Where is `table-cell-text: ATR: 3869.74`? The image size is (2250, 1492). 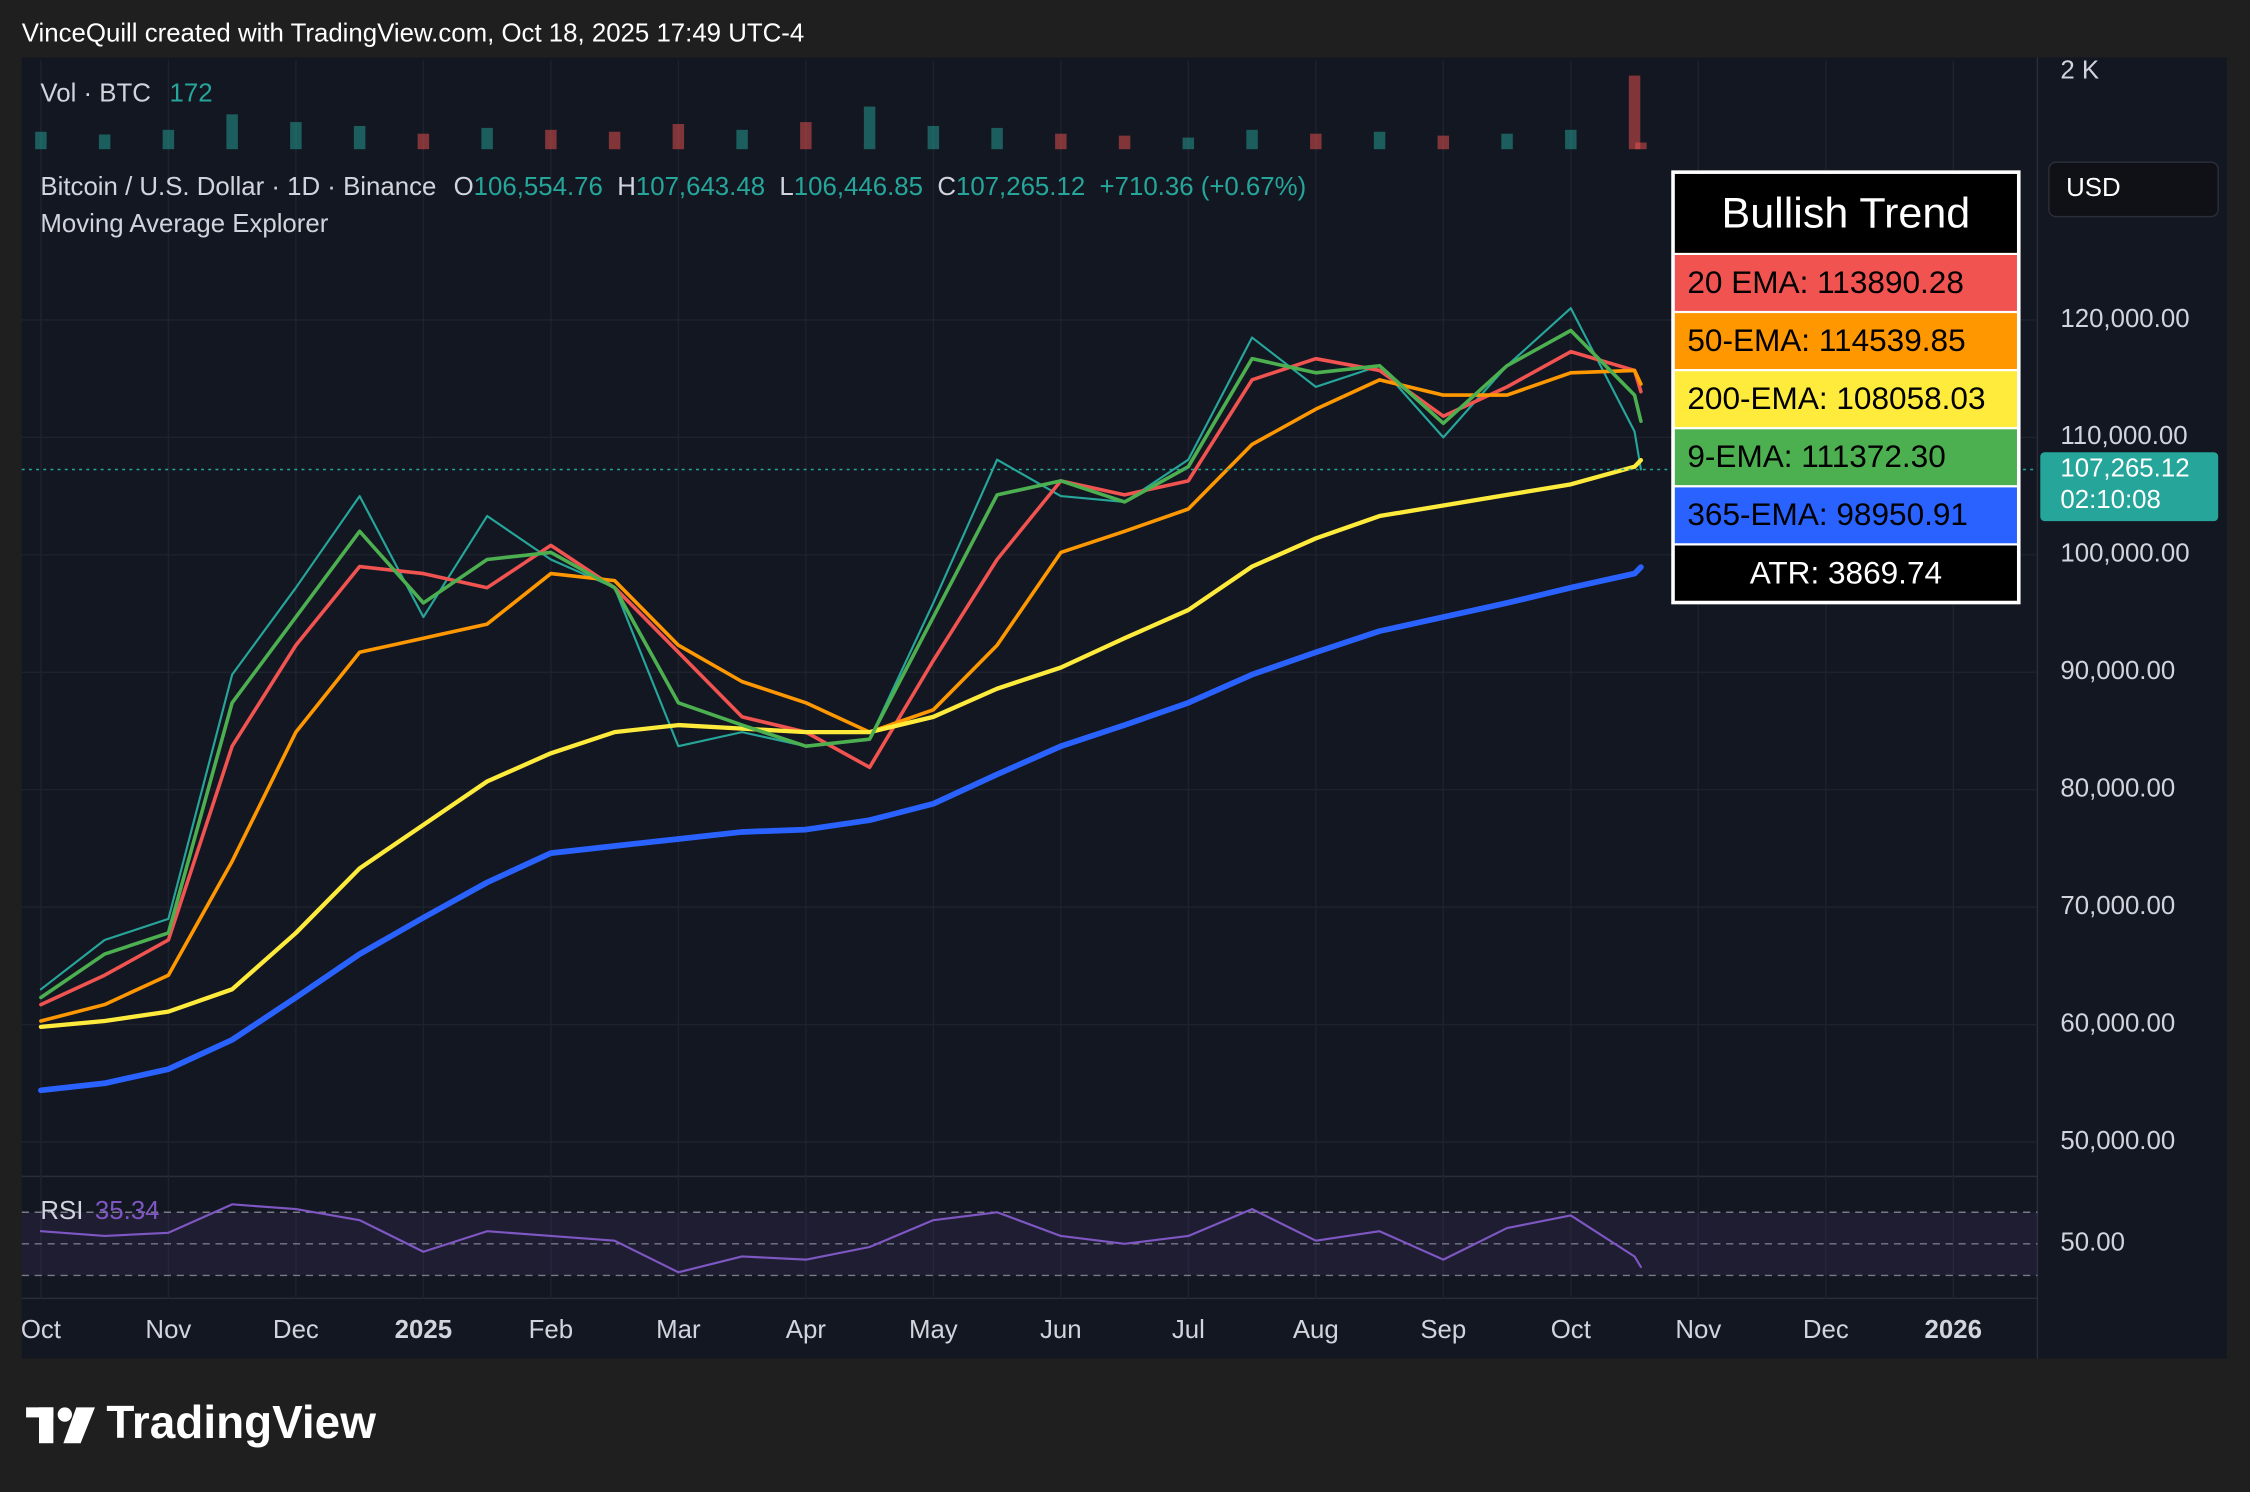
table-cell-text: ATR: 3869.74 is located at coordinates (1846, 572).